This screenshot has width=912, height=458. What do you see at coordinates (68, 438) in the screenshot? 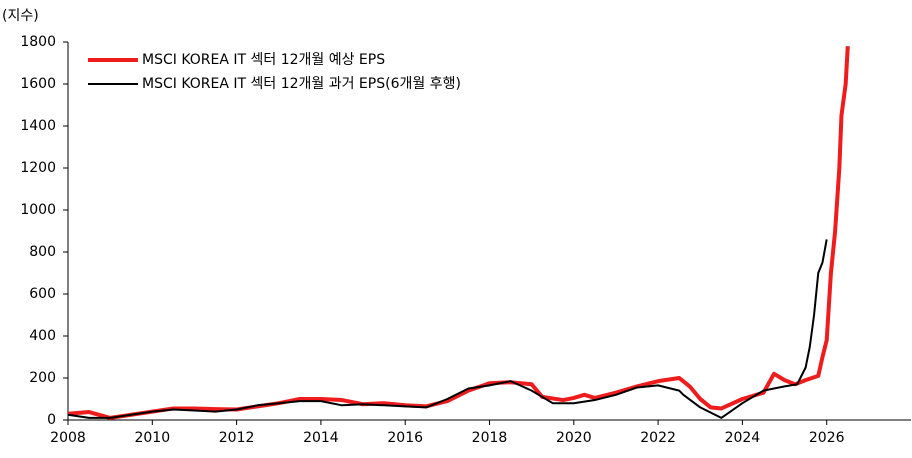
I see `x-tick-label: 2008` at bounding box center [68, 438].